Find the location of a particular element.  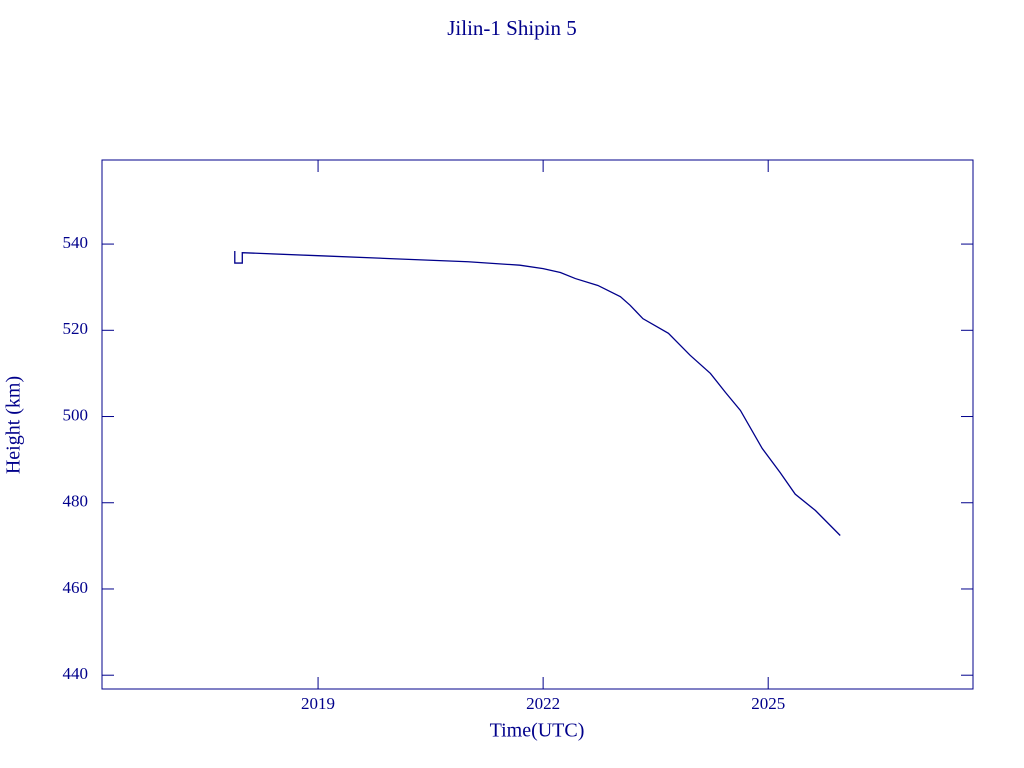

x-axis-label: Time(UTC) is located at coordinates (537, 731).